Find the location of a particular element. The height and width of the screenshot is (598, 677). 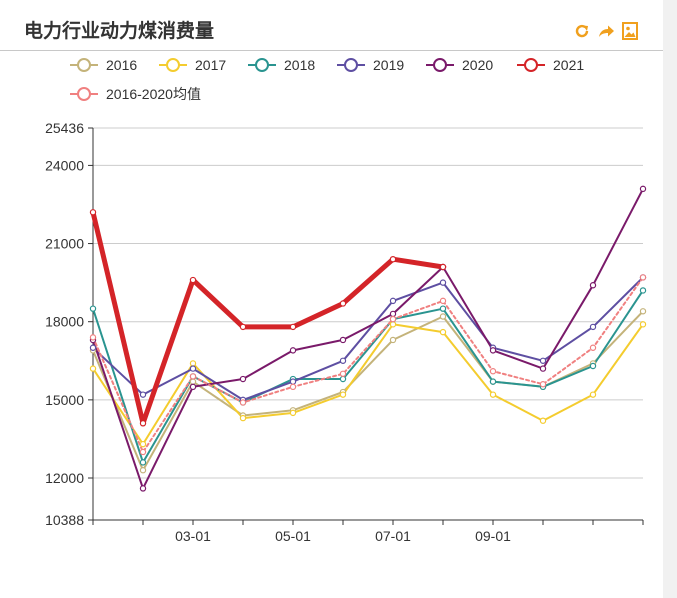

scrollbar is located at coordinates (670, 299).